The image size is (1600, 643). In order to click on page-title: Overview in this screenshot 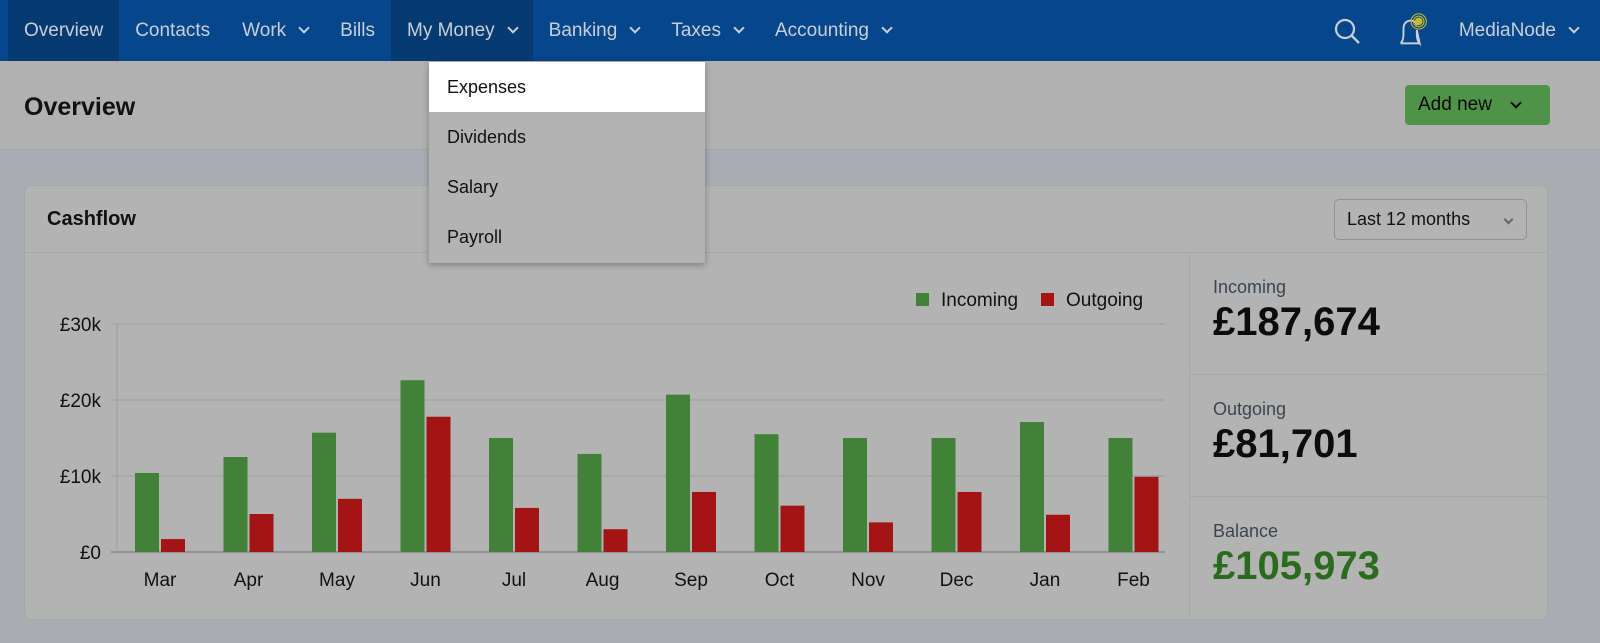, I will do `click(80, 107)`.